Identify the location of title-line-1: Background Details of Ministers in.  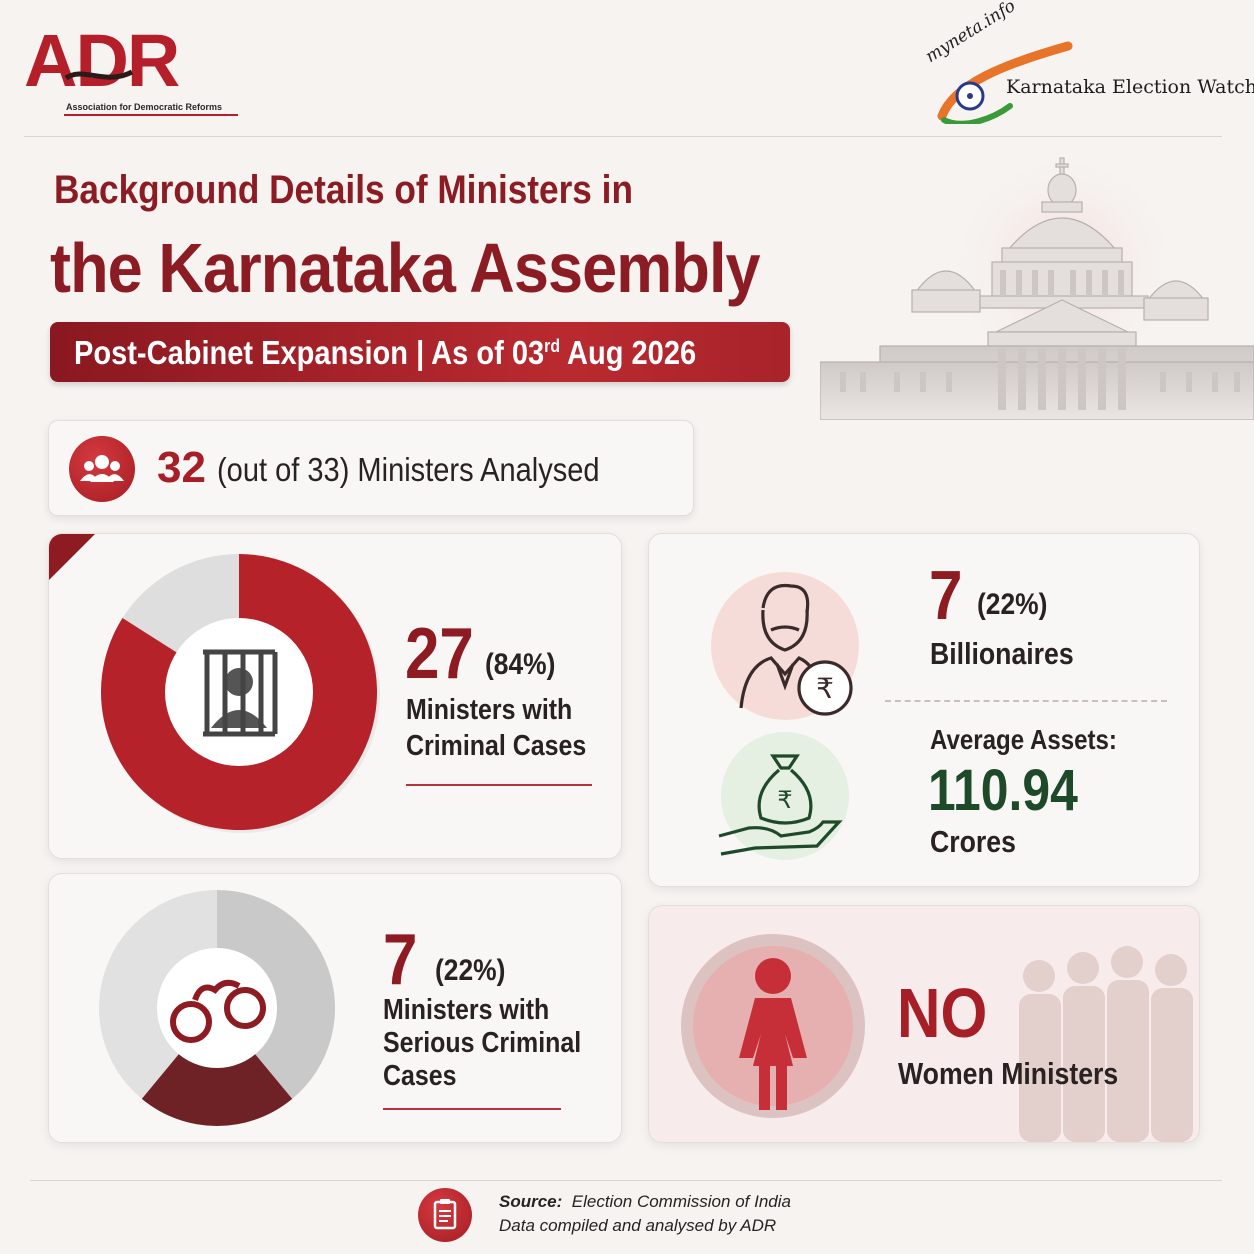
(343, 190).